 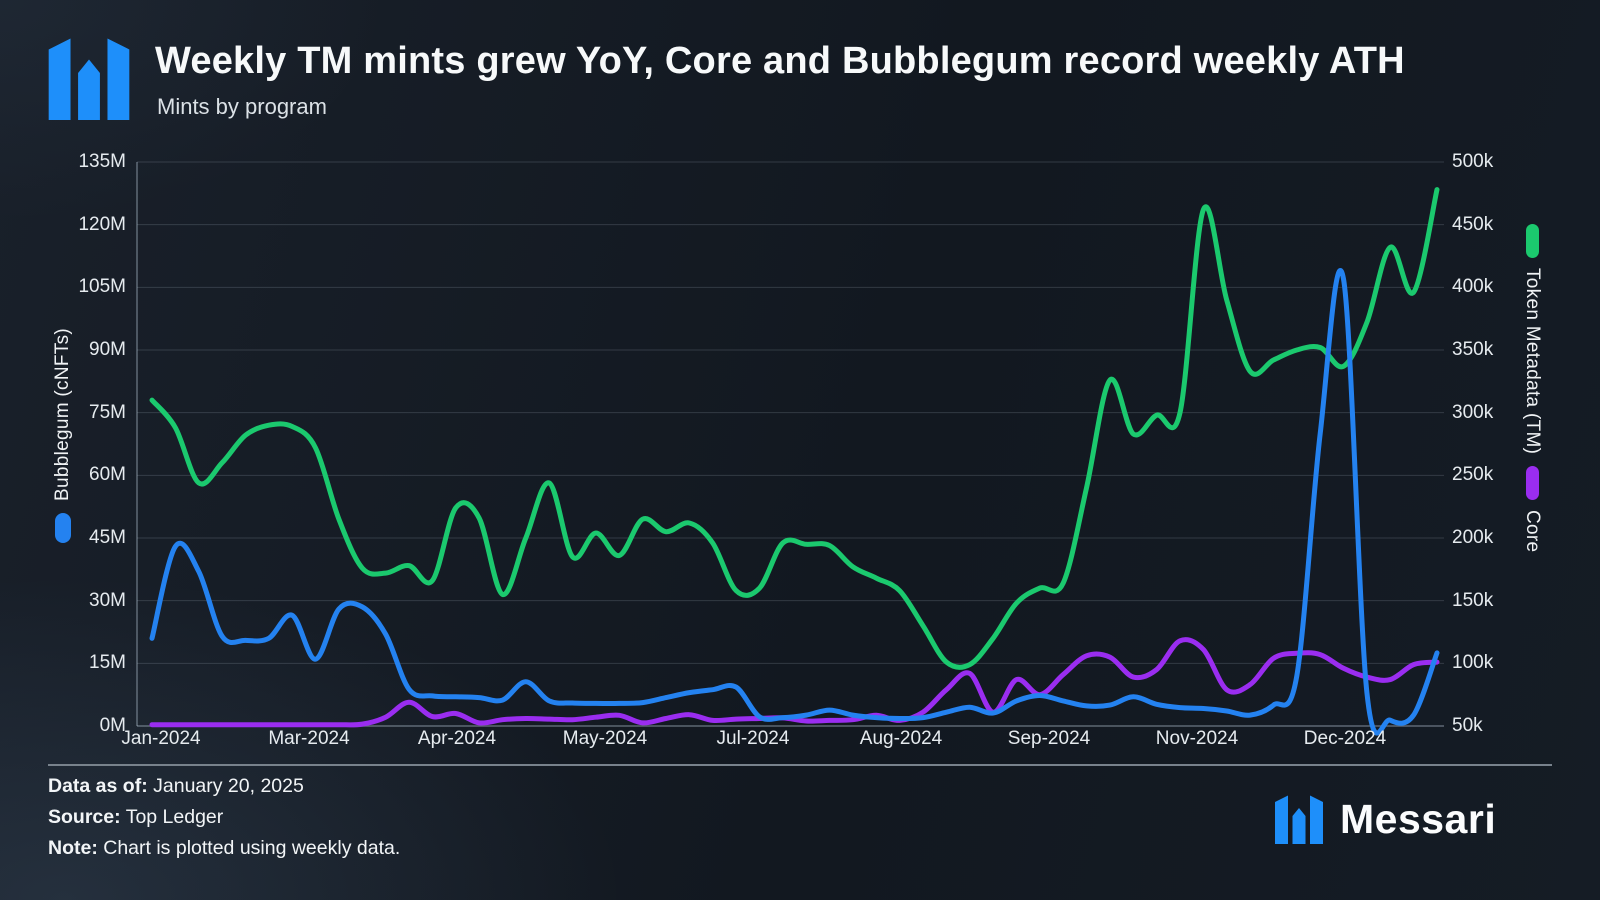 I want to click on footer-note-label: Note:, so click(x=73, y=848).